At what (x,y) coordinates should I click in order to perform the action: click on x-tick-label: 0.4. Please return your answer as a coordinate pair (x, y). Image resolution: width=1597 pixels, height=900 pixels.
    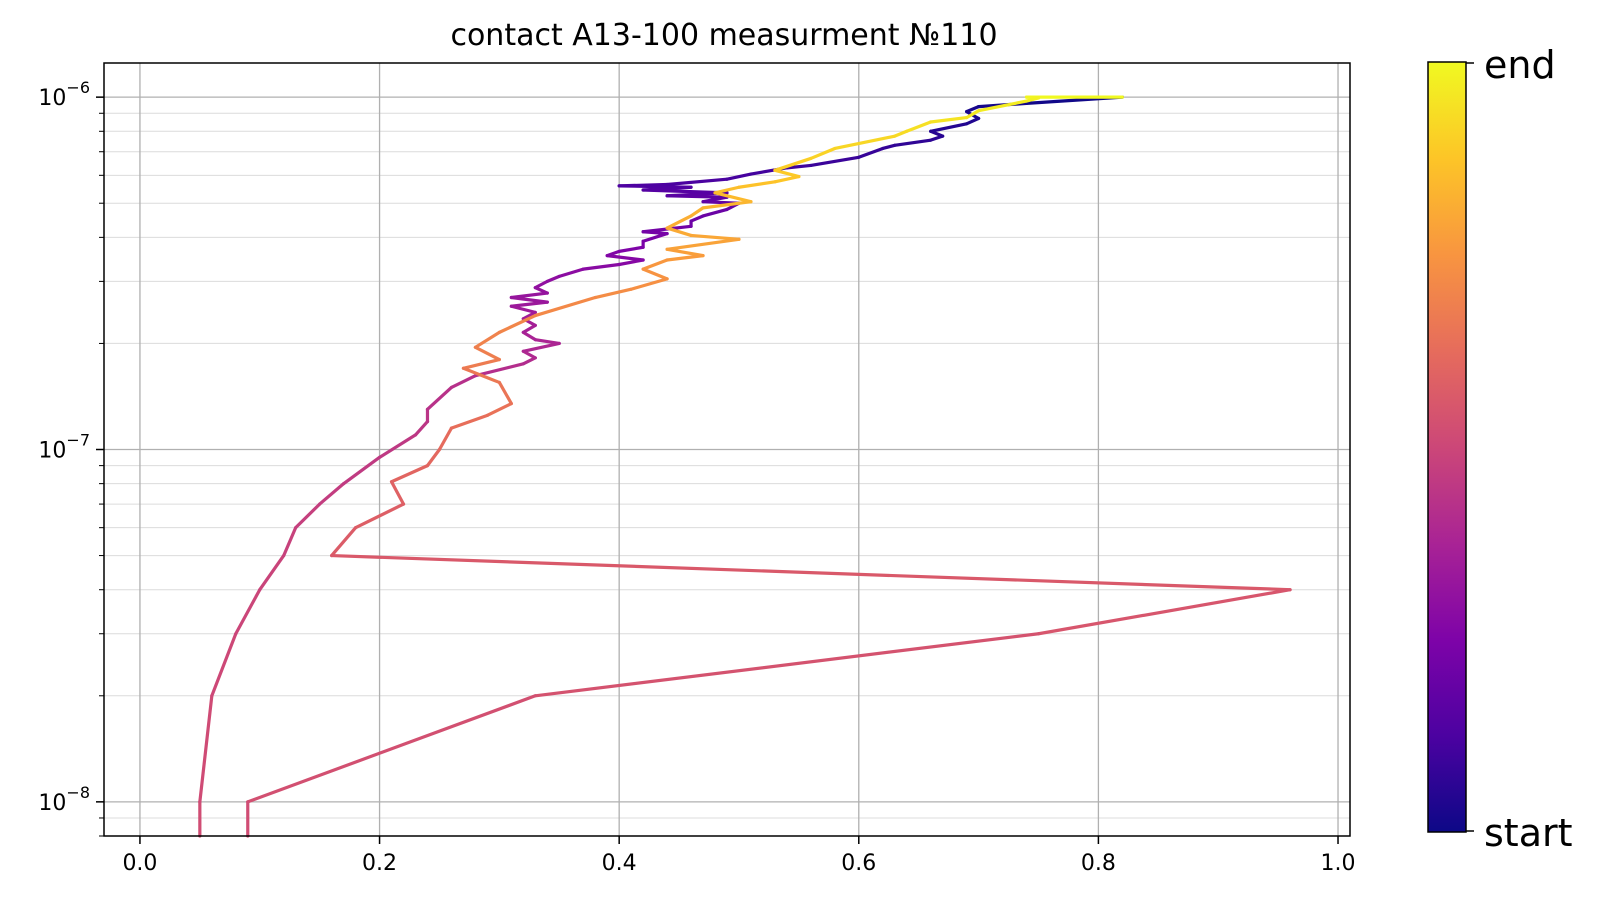
    Looking at the image, I should click on (619, 863).